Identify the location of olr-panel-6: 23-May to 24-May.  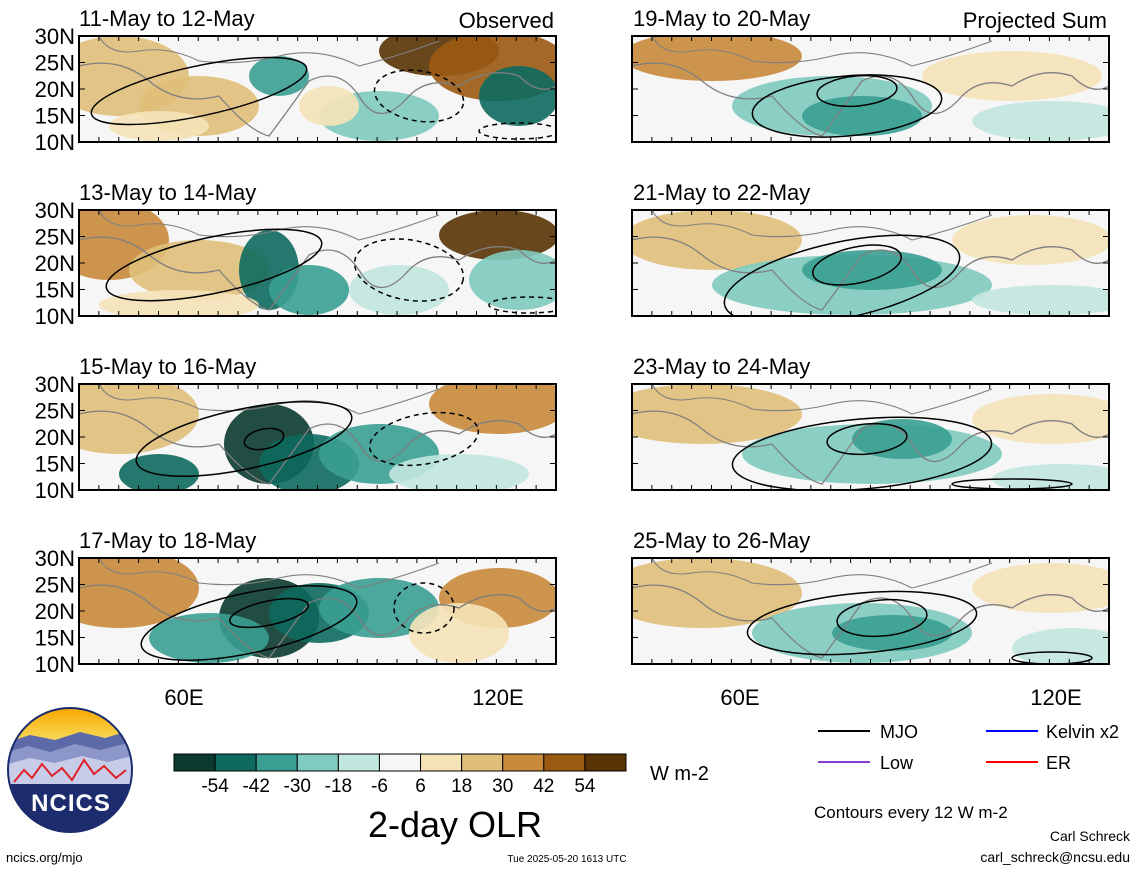
(870, 422).